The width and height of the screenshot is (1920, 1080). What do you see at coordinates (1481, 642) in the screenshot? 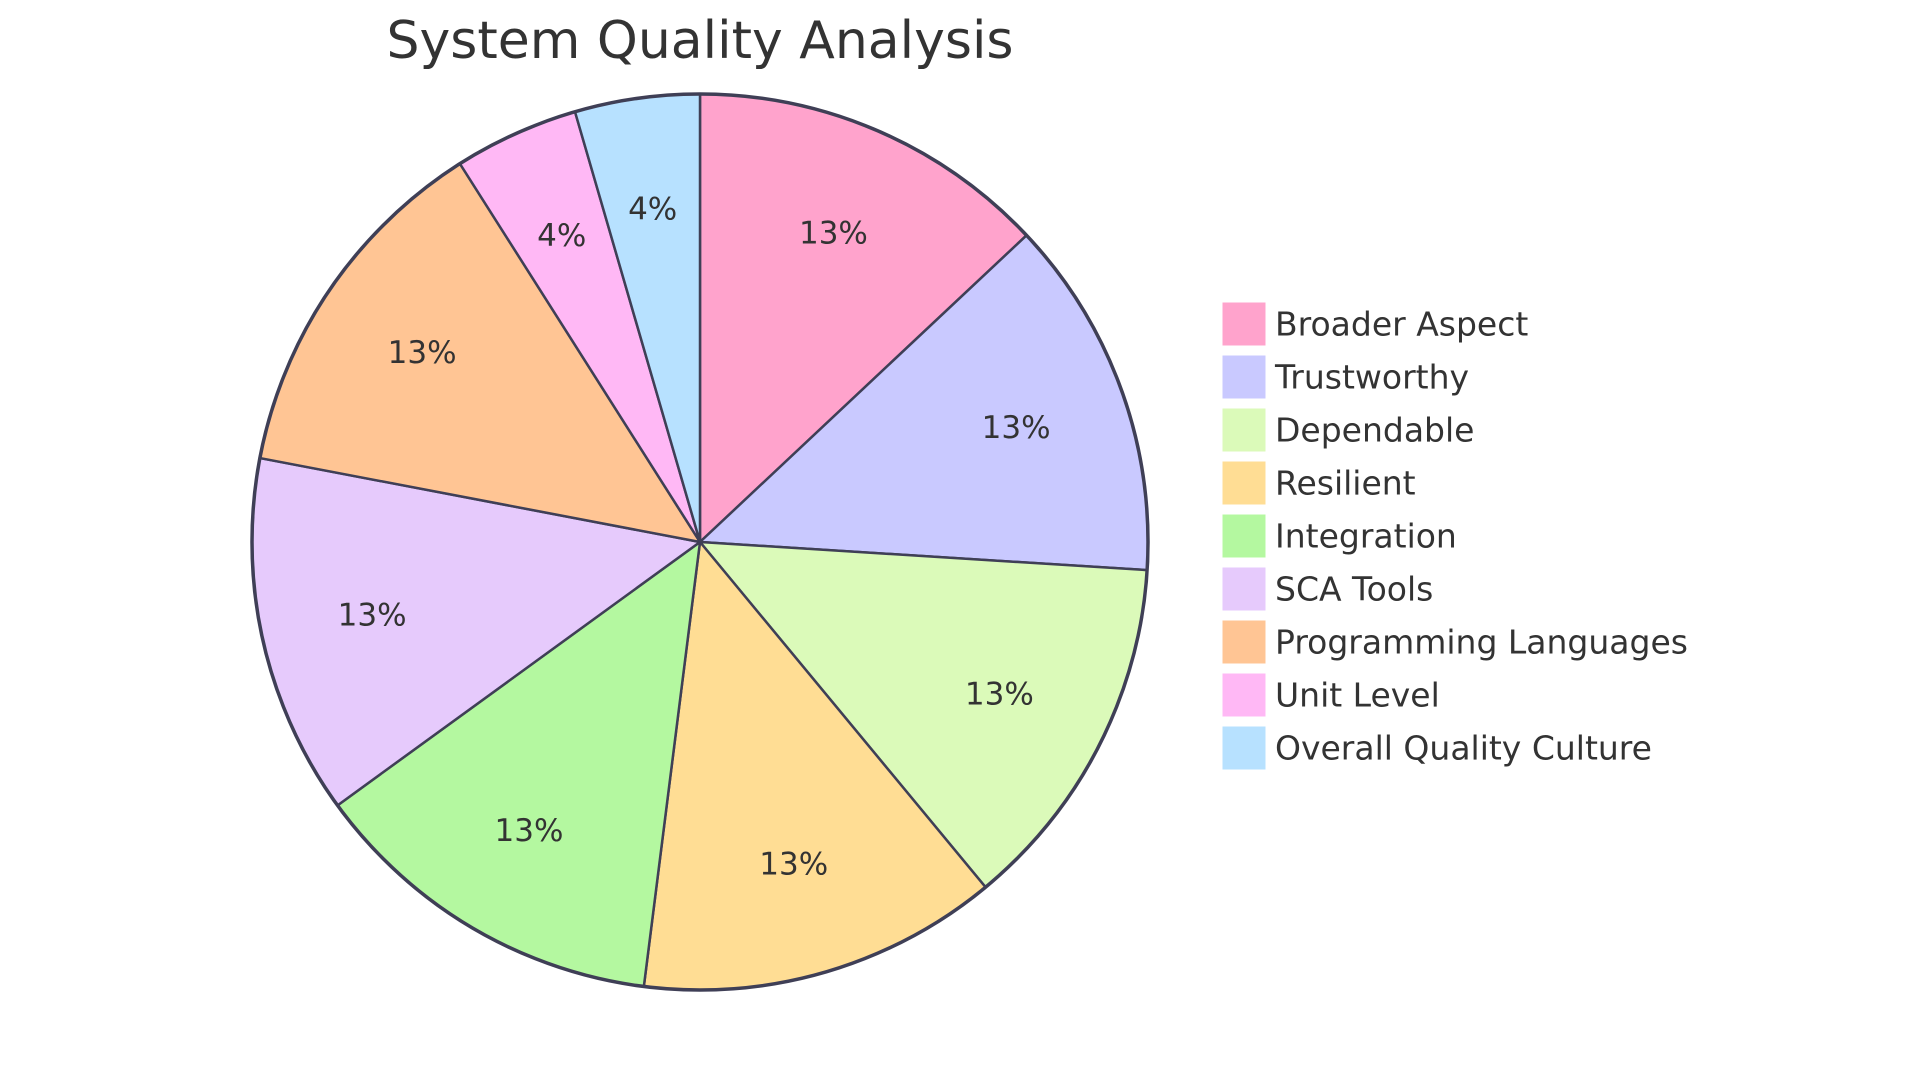
I see `legend-label-programming-languages: Programming Languages` at bounding box center [1481, 642].